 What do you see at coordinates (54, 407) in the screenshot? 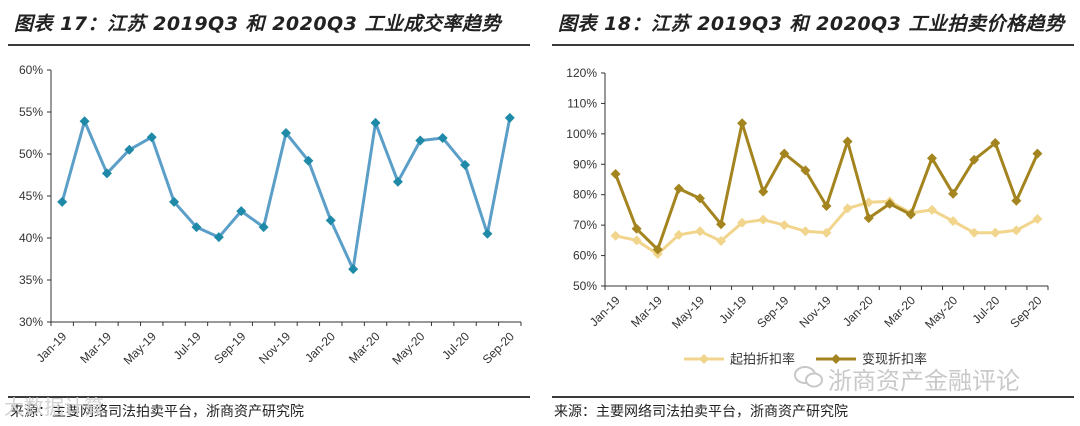
I see `left-watermark: 大数据计算` at bounding box center [54, 407].